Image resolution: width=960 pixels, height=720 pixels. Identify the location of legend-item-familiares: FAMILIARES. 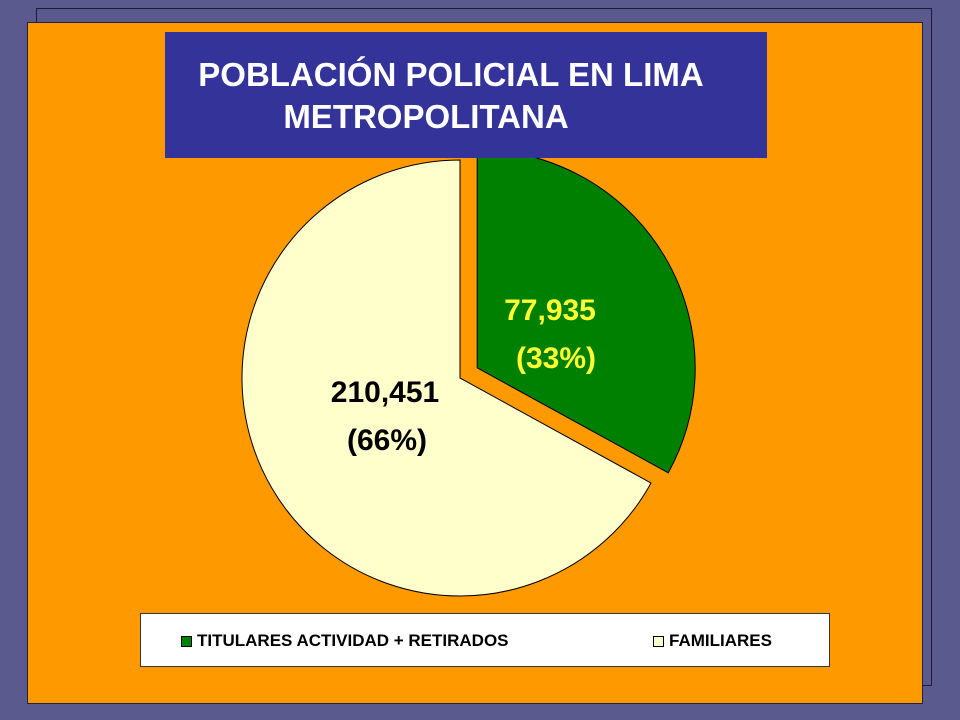
(712, 641).